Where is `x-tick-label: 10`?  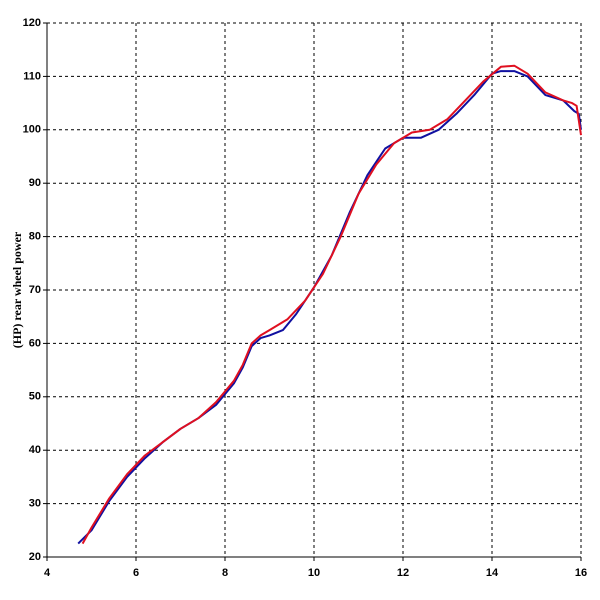
x-tick-label: 10 is located at coordinates (314, 573).